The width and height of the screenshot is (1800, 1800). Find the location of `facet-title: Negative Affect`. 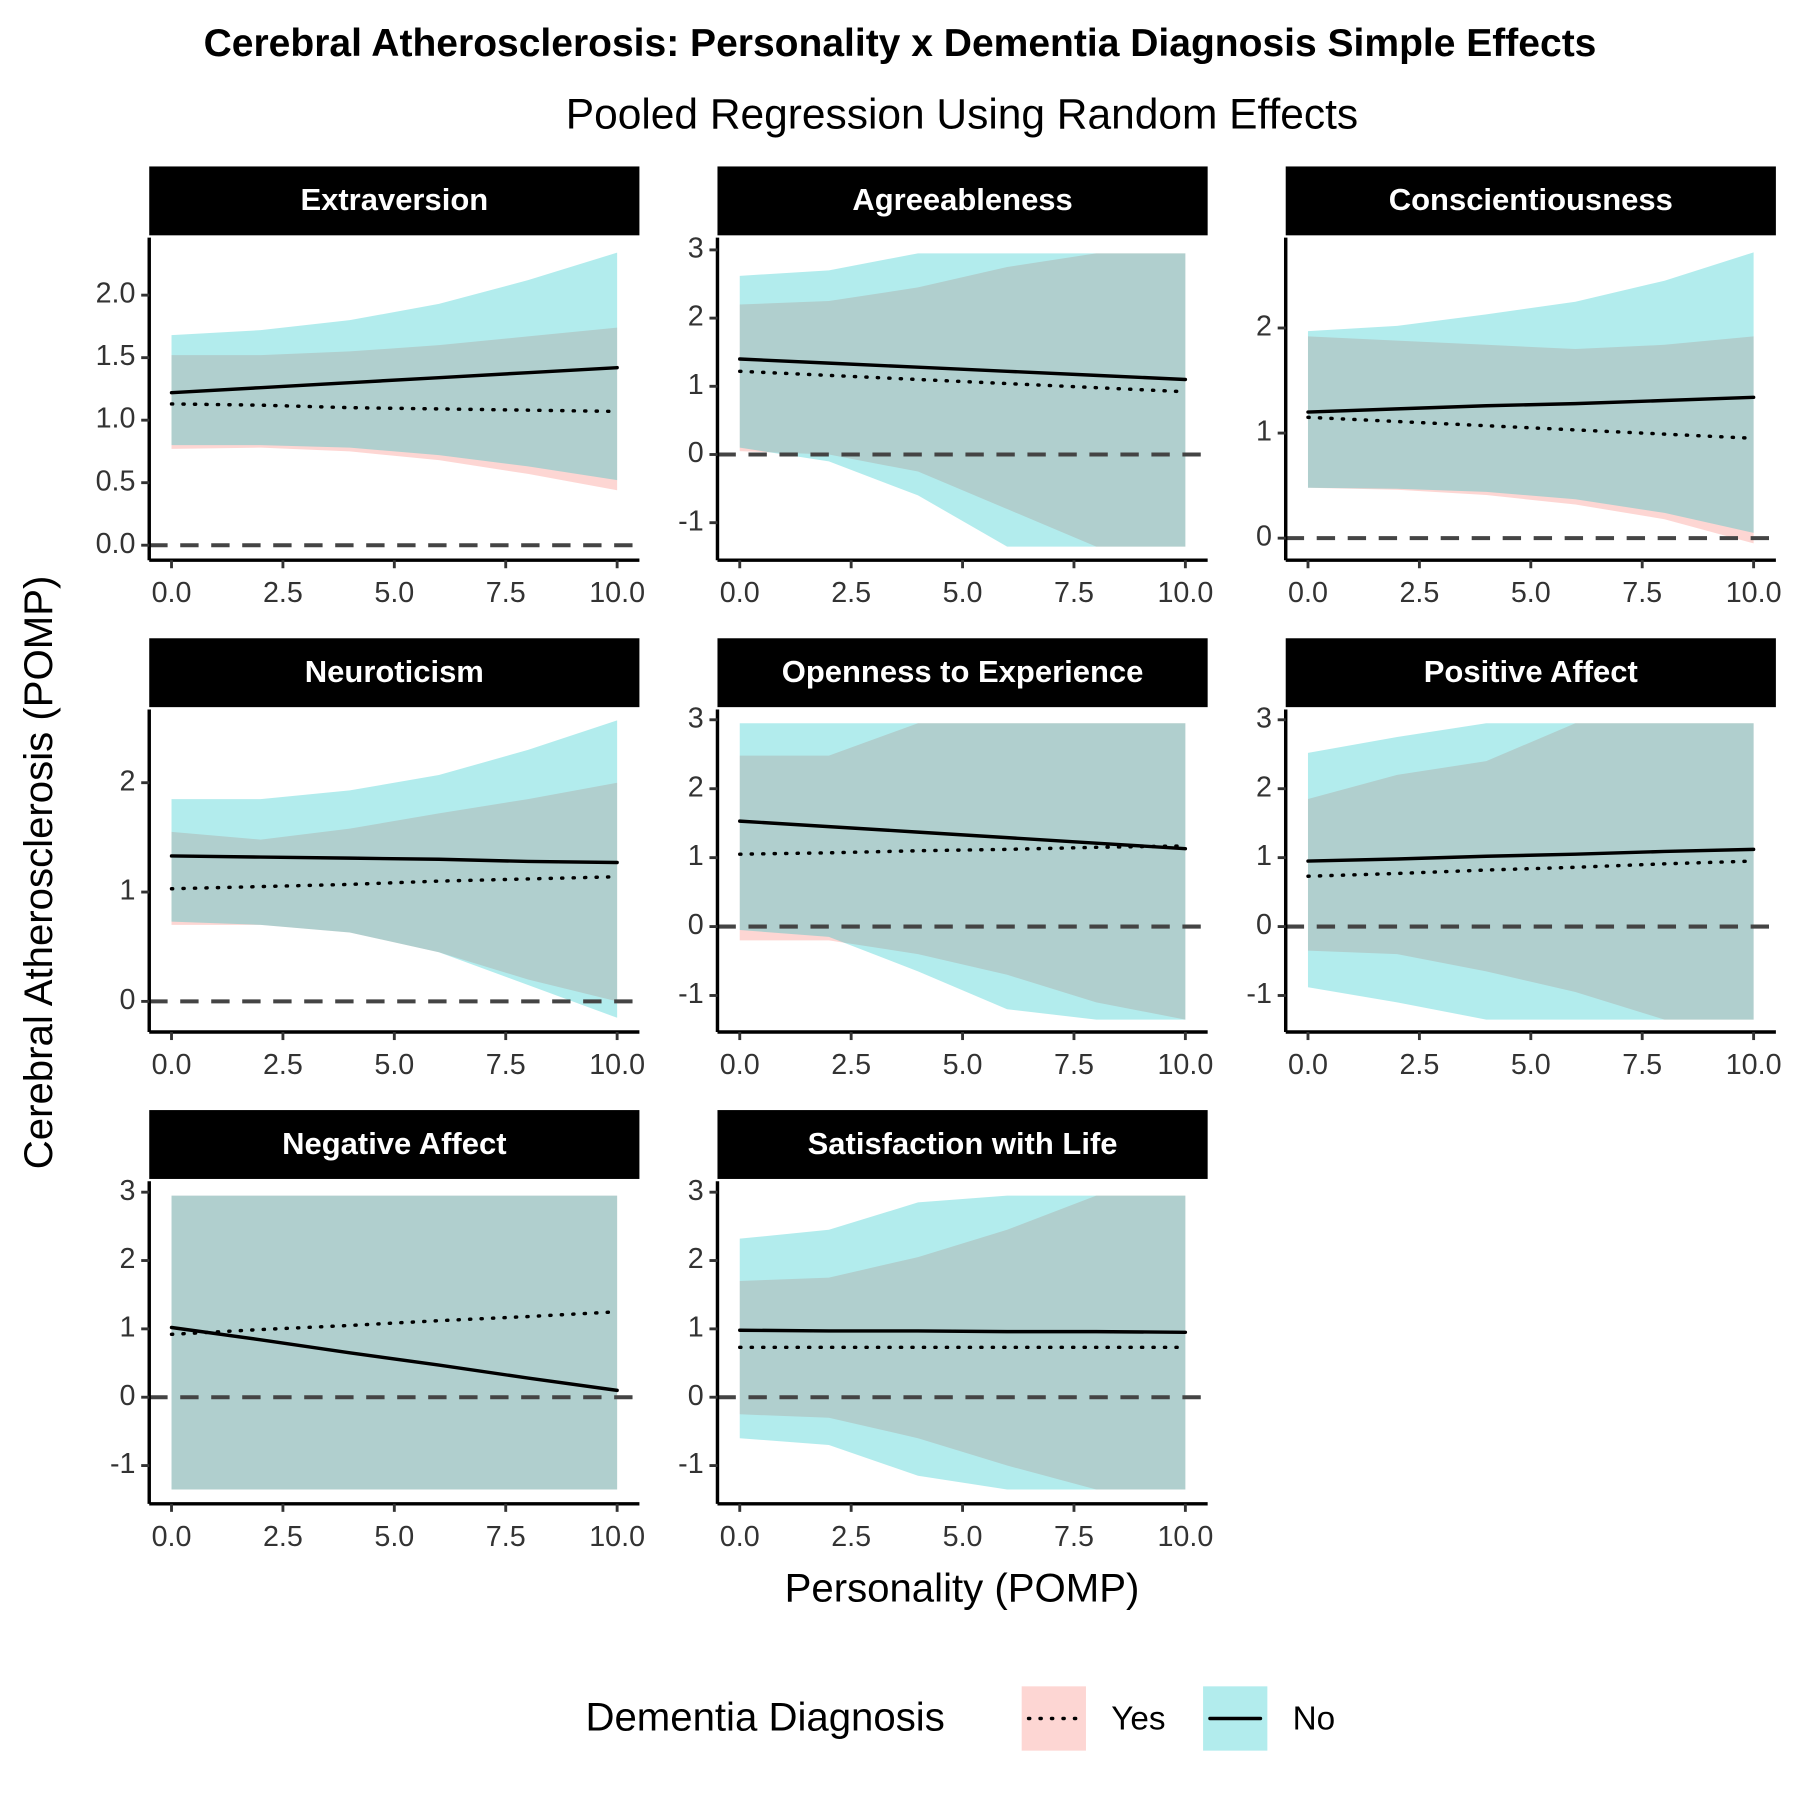

facet-title: Negative Affect is located at coordinates (394, 1143).